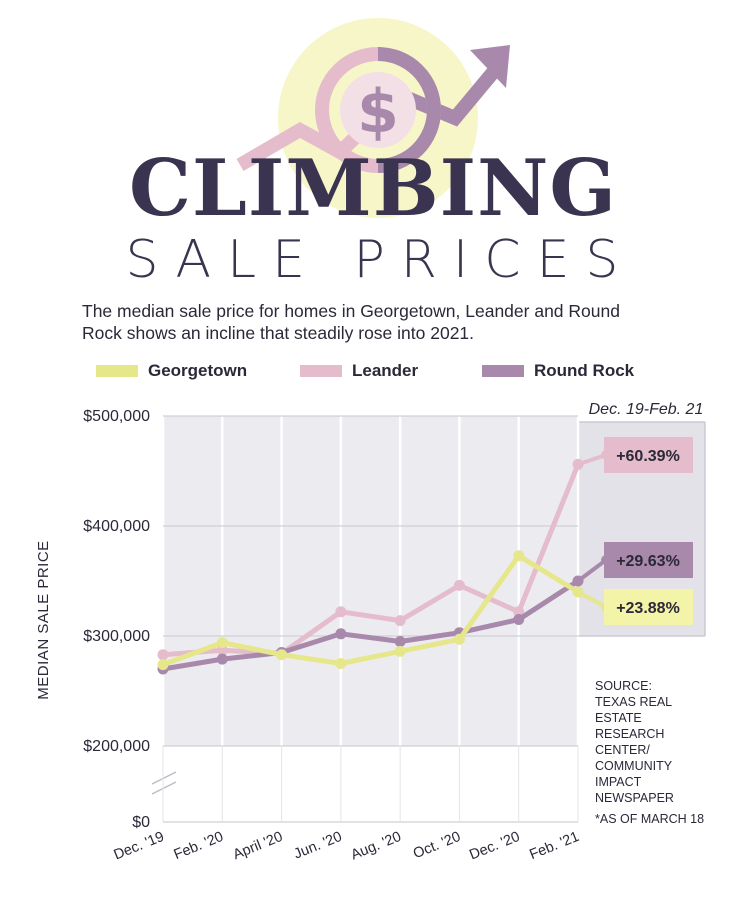 This screenshot has height=900, width=746. What do you see at coordinates (623, 686) in the screenshot?
I see `source-line: SOURCE:` at bounding box center [623, 686].